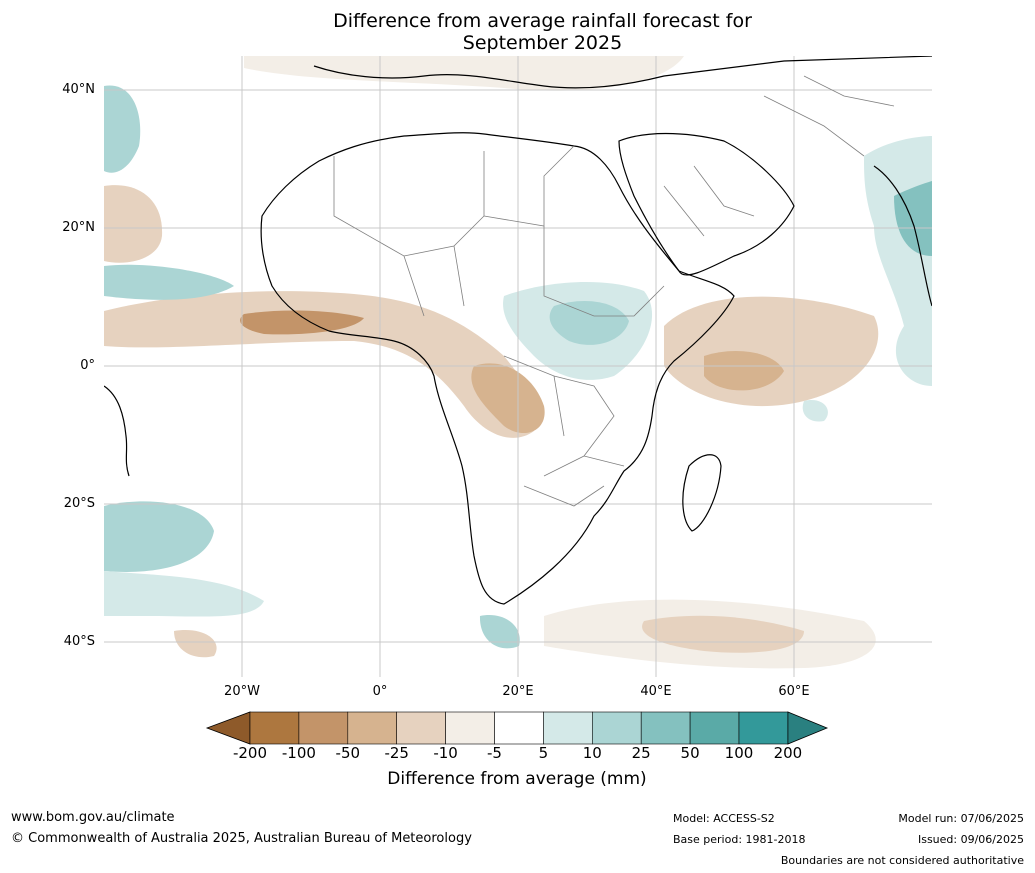 This screenshot has width=1035, height=873. I want to click on arabia-coastline, so click(706, 204).